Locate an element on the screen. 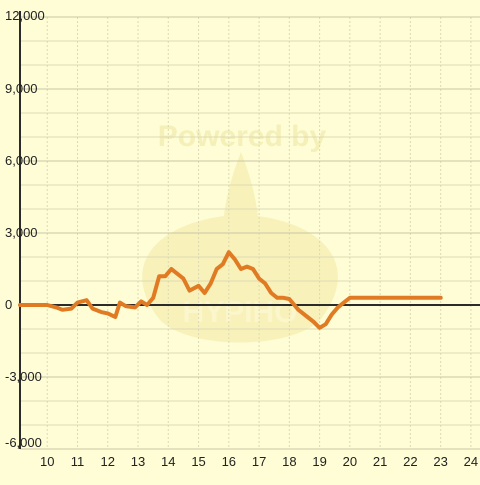 The height and width of the screenshot is (485, 480). x-tick-label: 15 is located at coordinates (198, 461).